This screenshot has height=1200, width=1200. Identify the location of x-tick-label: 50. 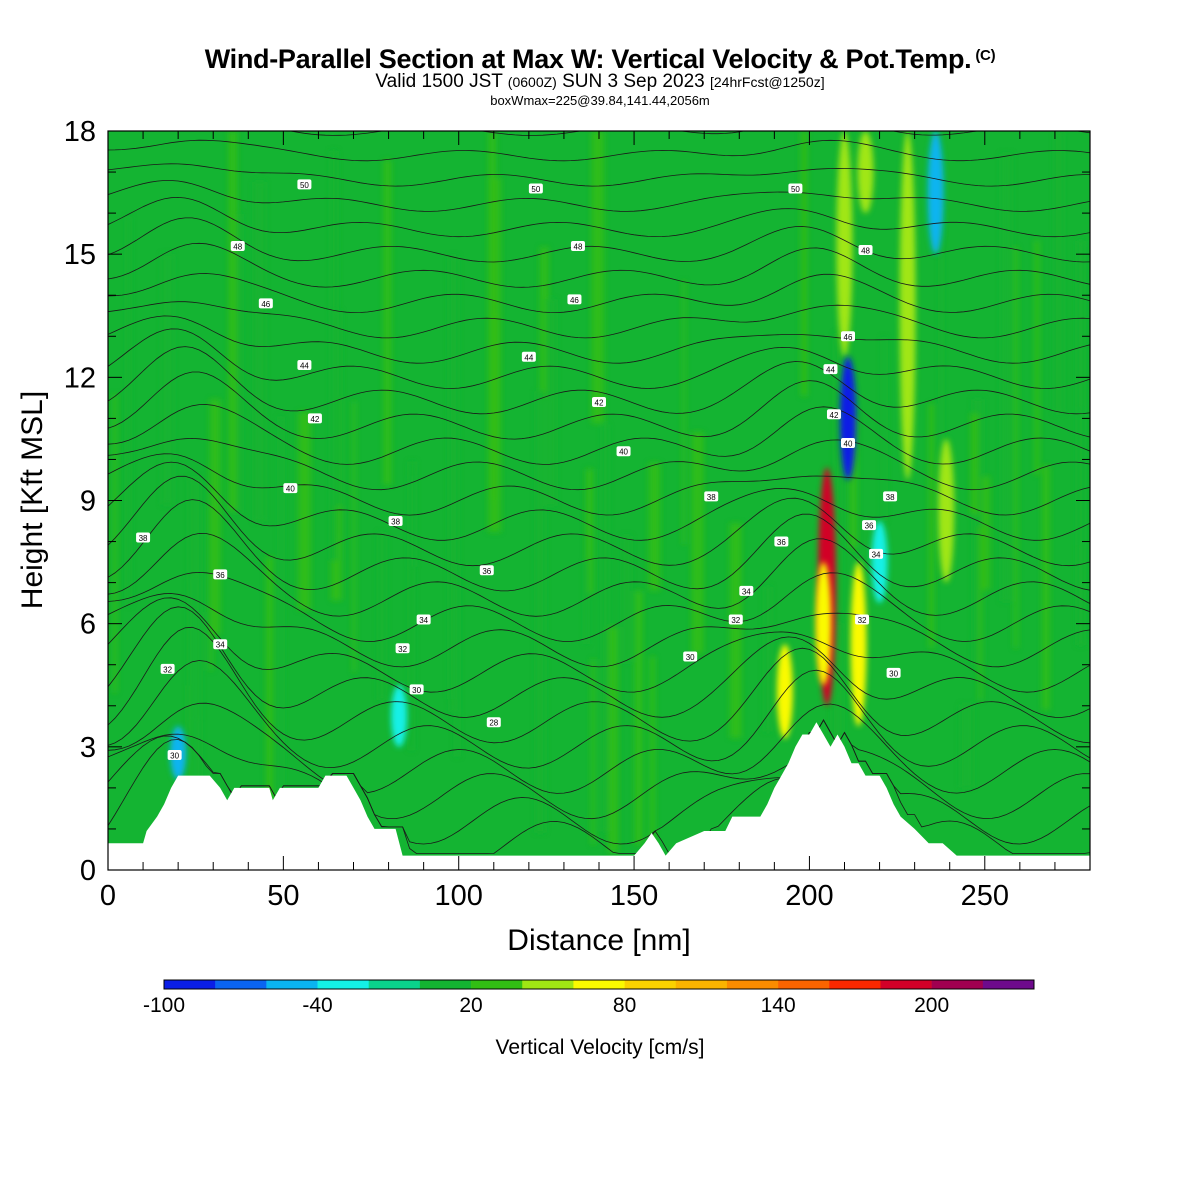
(283, 896).